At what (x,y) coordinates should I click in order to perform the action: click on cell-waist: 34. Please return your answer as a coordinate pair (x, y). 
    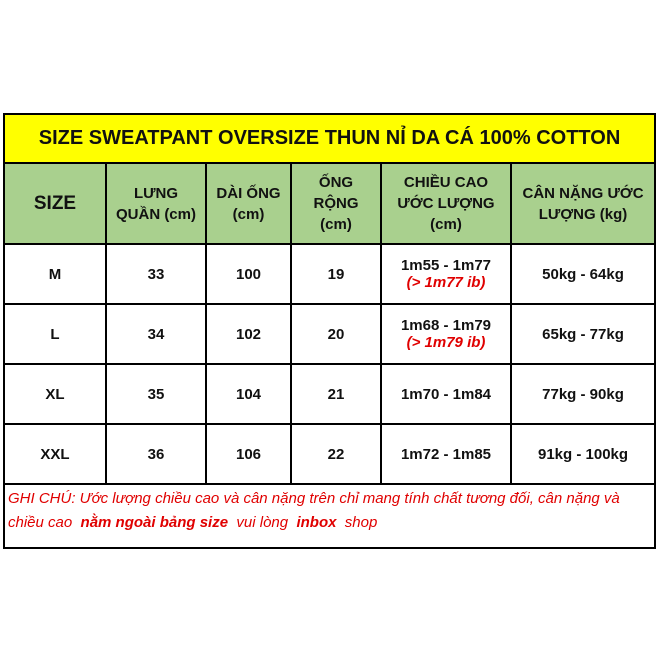
    Looking at the image, I should click on (156, 334).